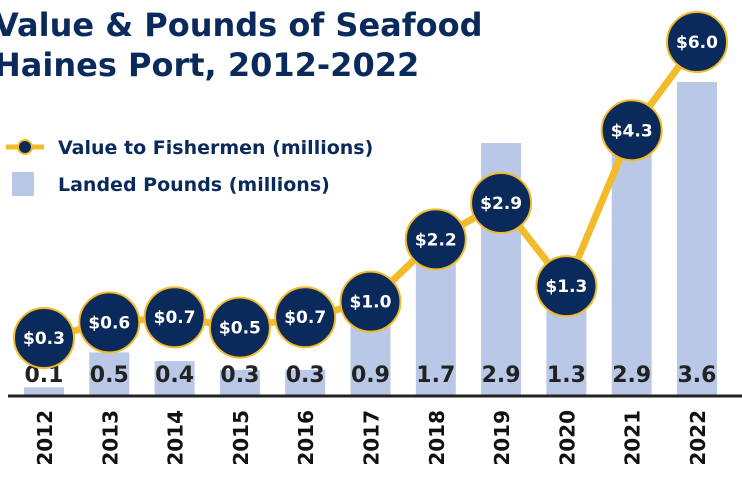 The width and height of the screenshot is (742, 482). What do you see at coordinates (697, 375) in the screenshot?
I see `bar-label-2022: 3.6` at bounding box center [697, 375].